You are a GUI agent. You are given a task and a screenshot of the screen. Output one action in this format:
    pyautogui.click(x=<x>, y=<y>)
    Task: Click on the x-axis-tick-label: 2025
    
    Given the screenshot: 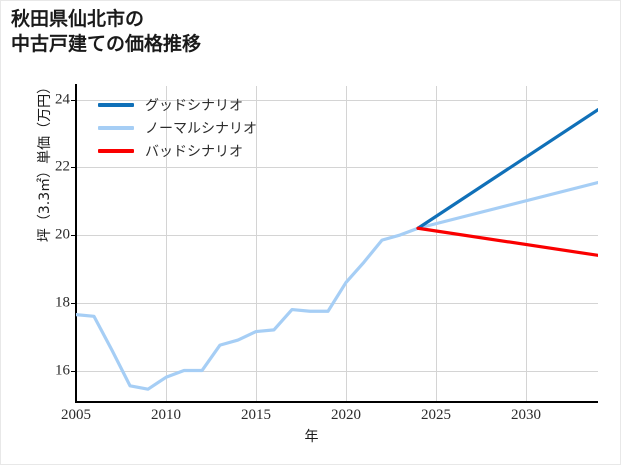 What is the action you would take?
    pyautogui.click(x=436, y=415)
    